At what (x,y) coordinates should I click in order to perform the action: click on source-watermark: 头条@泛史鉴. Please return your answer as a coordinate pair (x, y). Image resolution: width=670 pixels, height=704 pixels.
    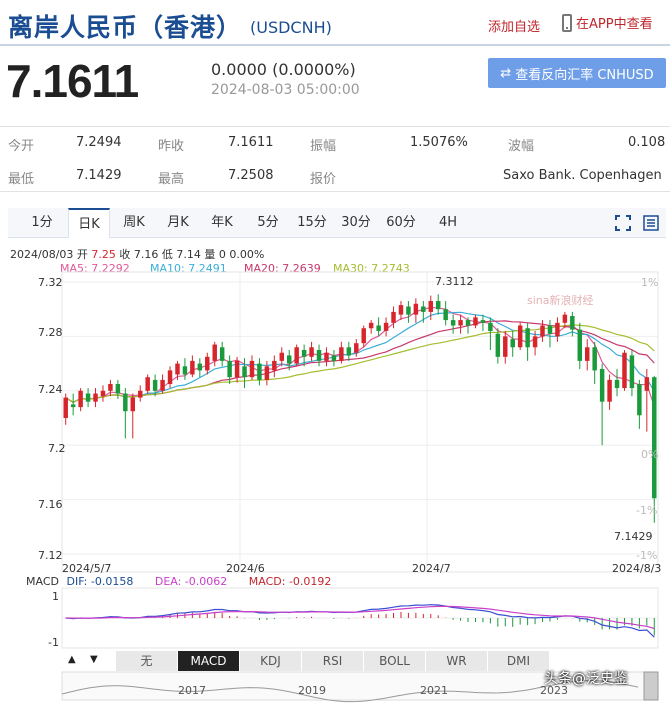
    Looking at the image, I should click on (586, 679).